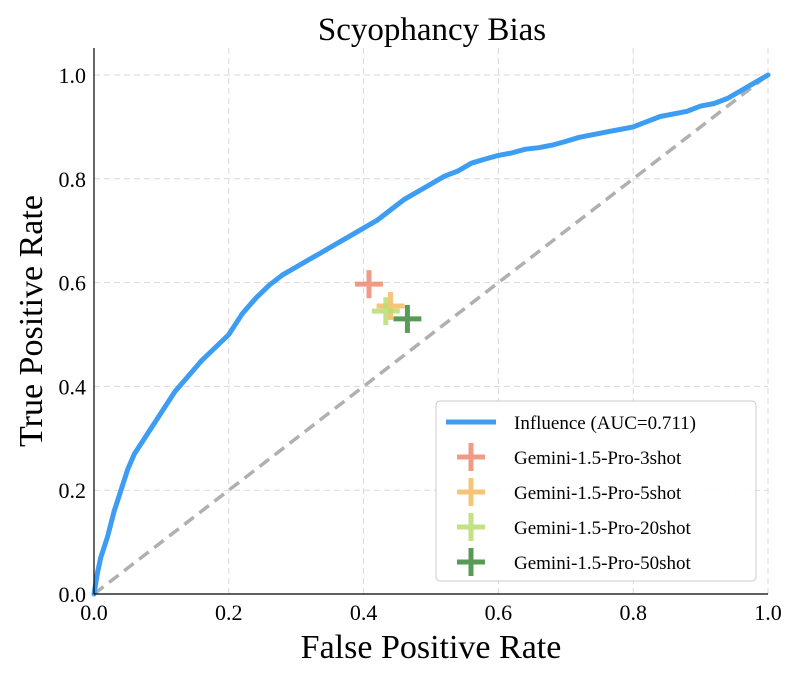  Describe the element at coordinates (603, 563) in the screenshot. I see `legend-label: Gemini-1.5-Pro-50shot` at that location.